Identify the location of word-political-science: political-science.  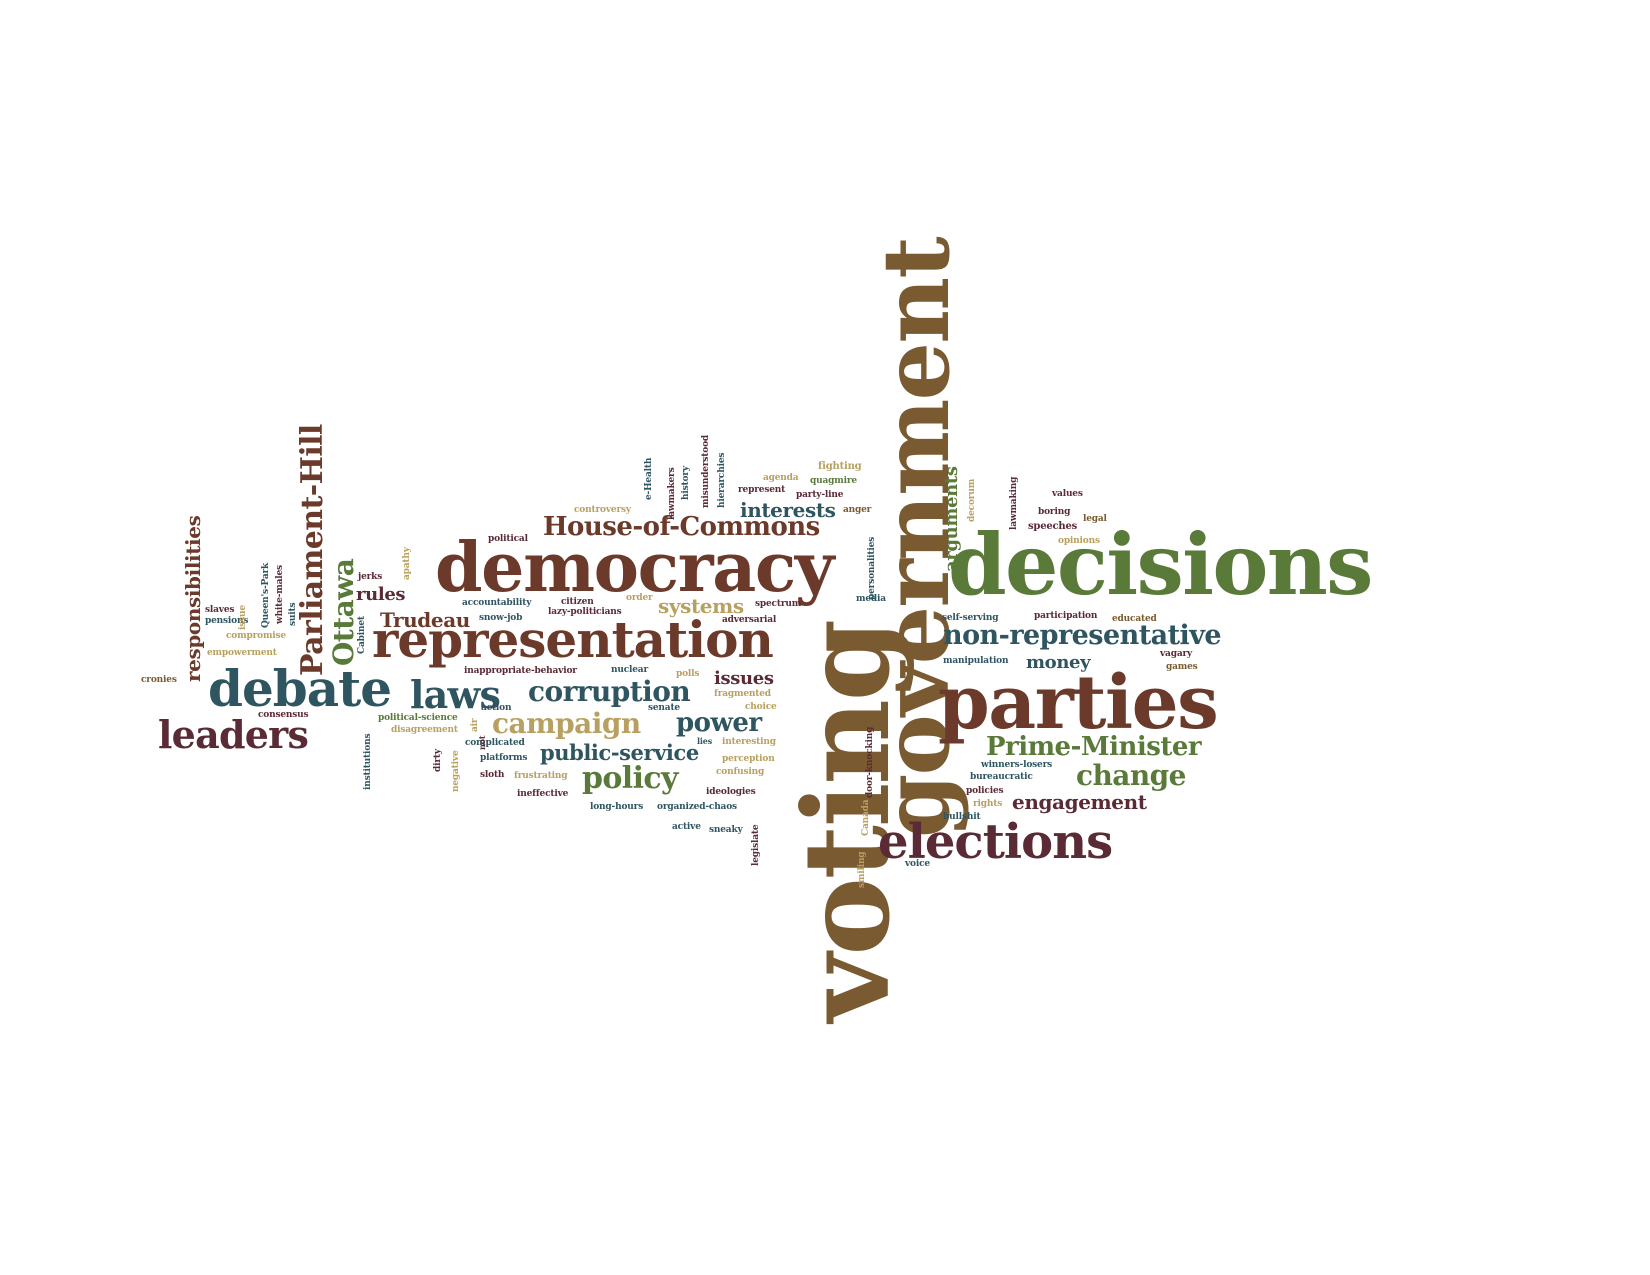
(418, 718).